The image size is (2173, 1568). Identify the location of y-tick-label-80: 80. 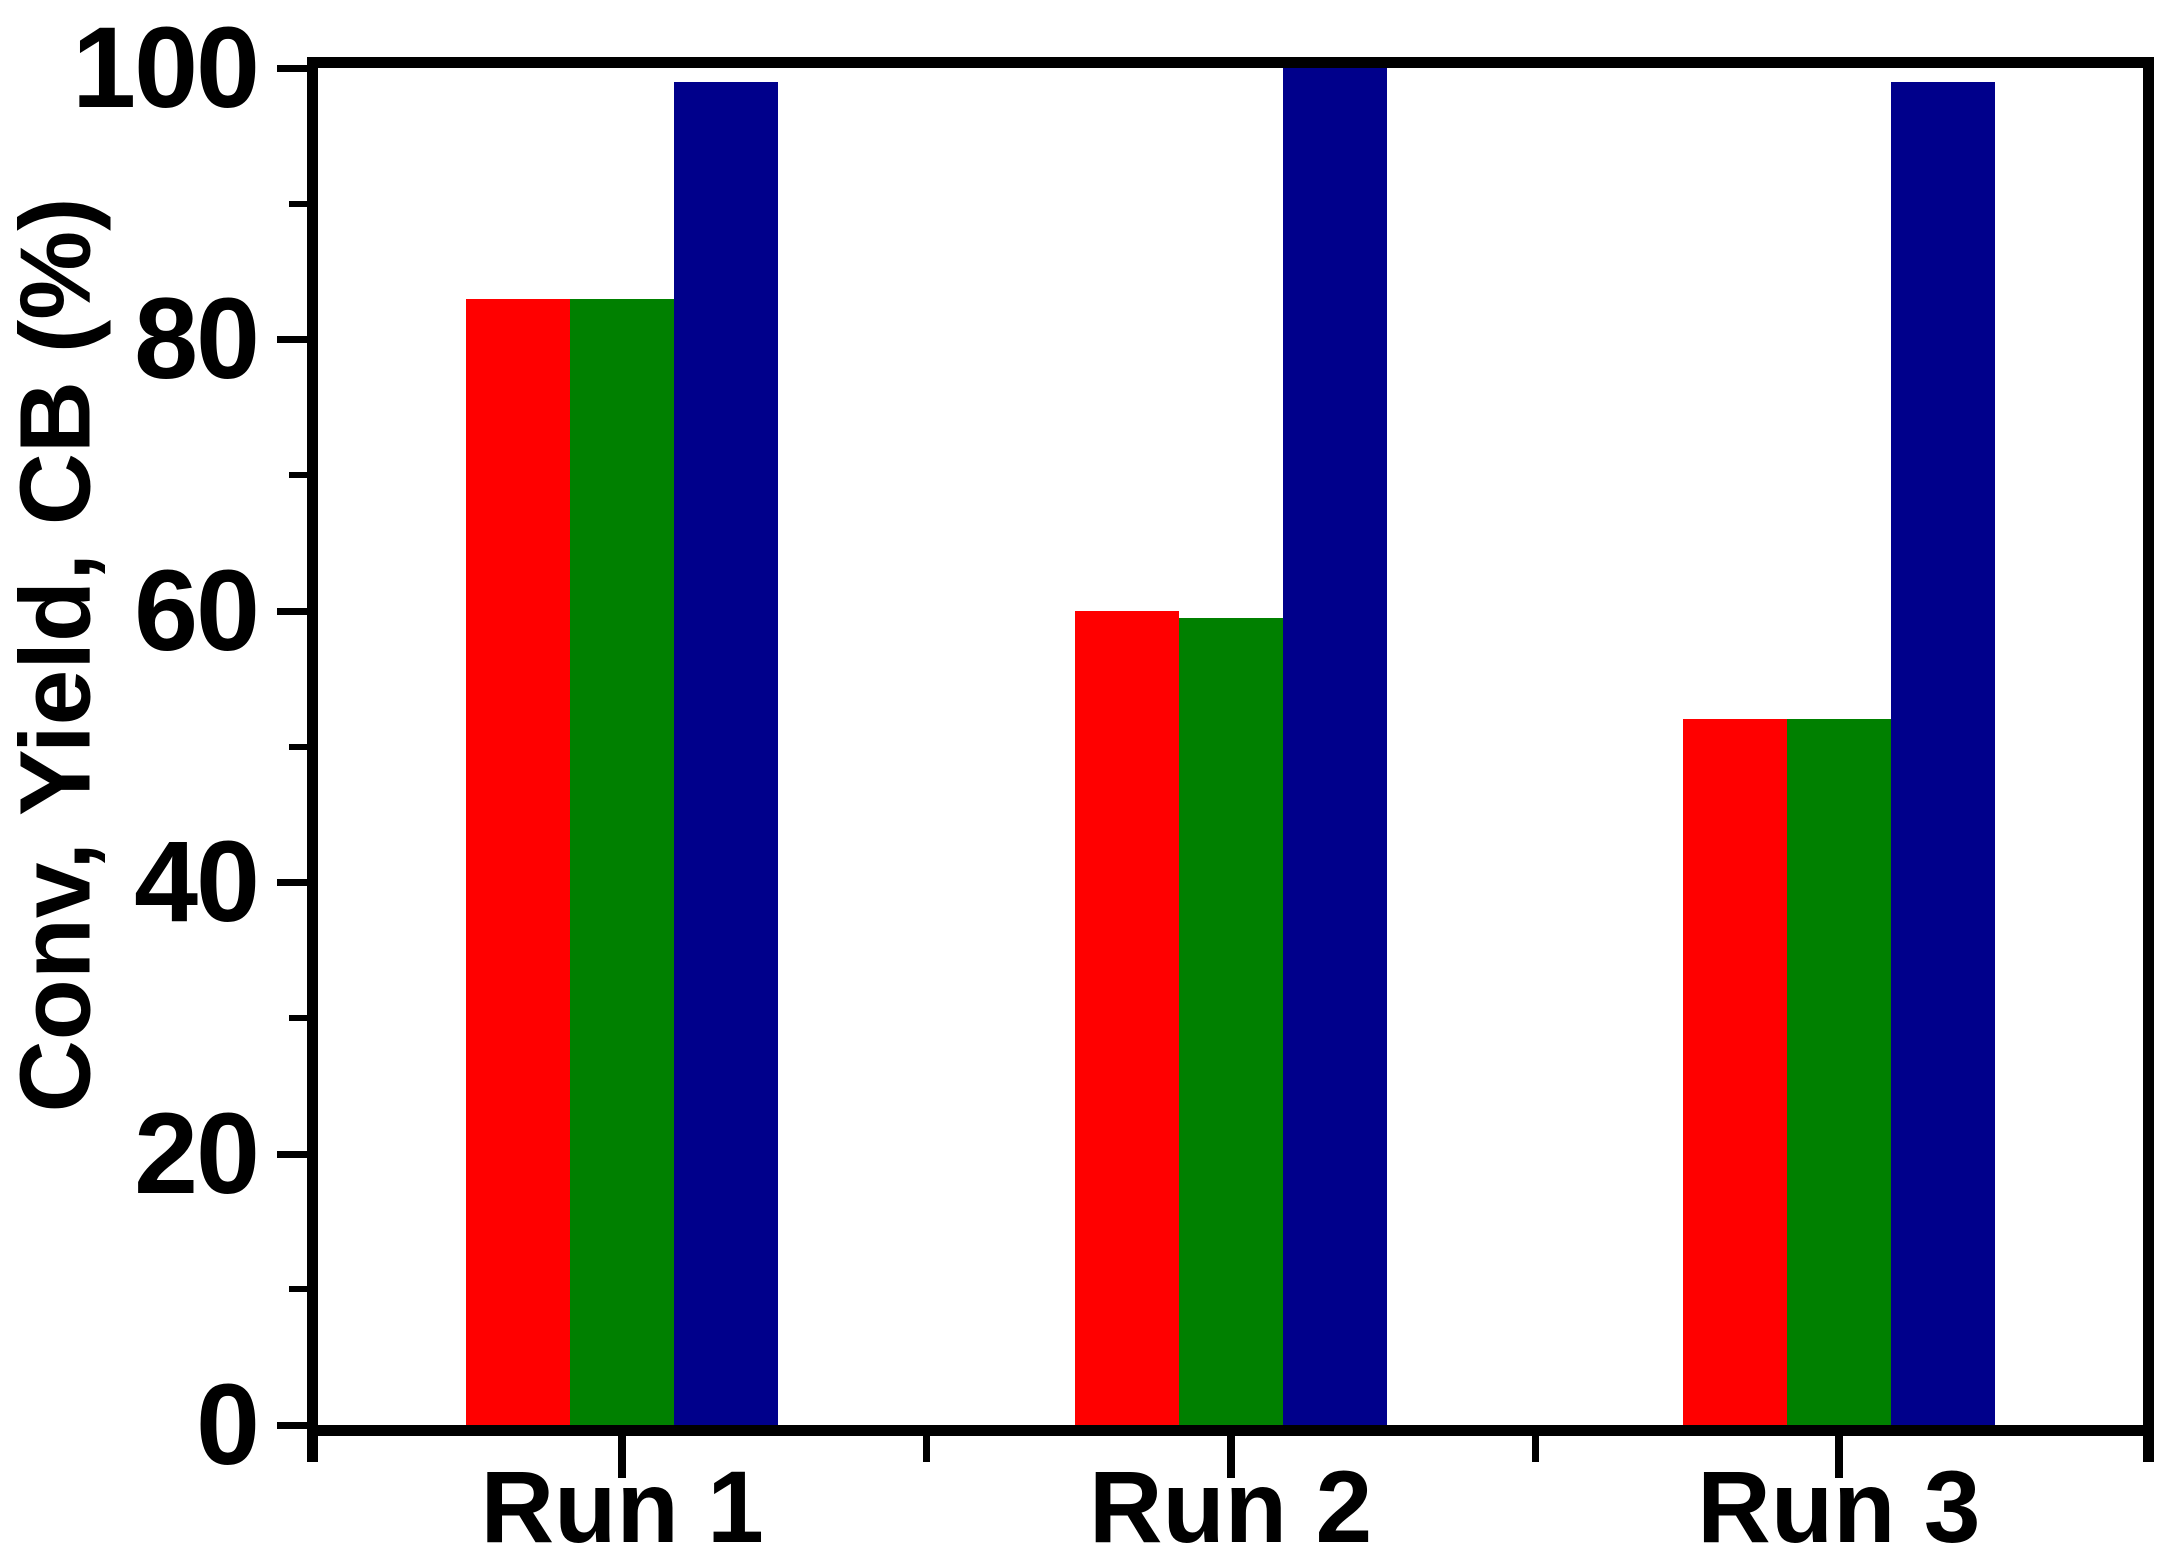
(197, 339).